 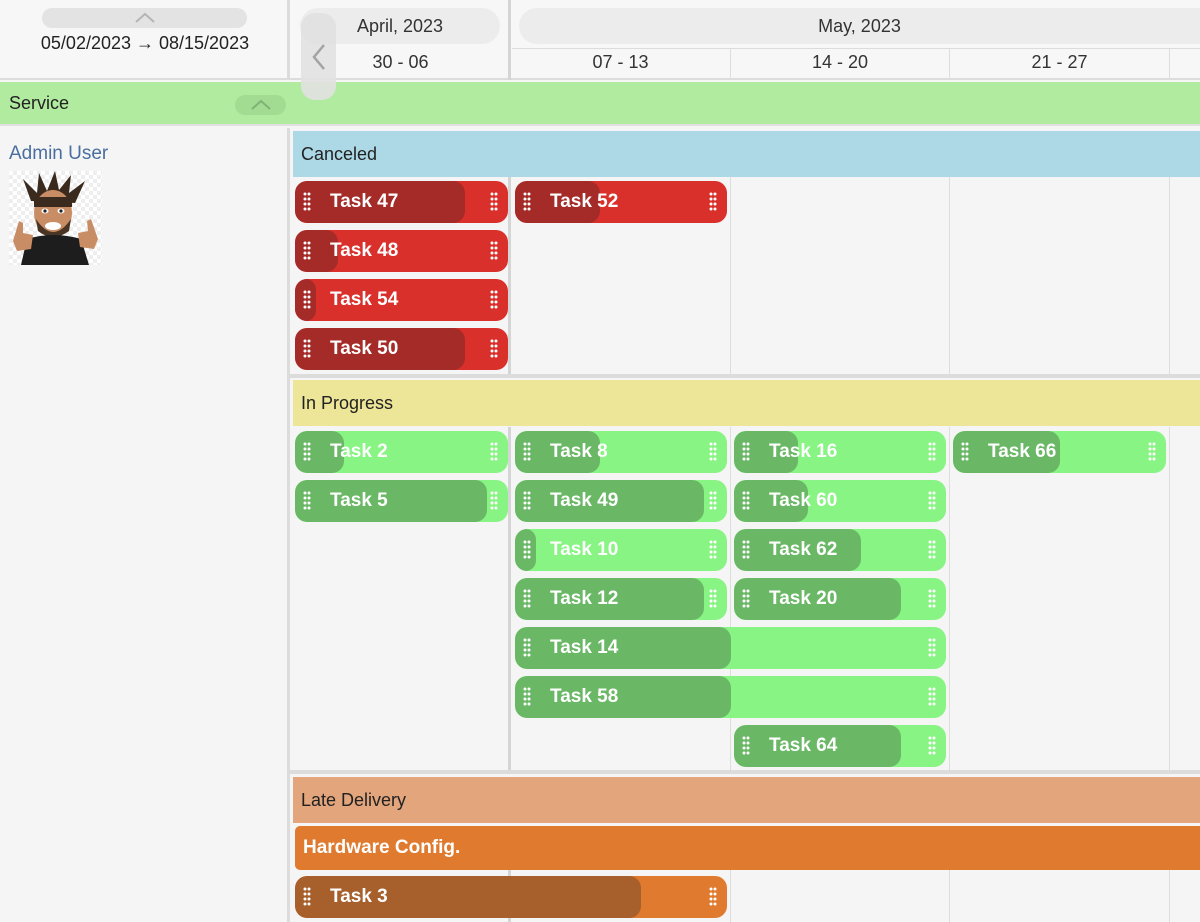 What do you see at coordinates (59, 153) in the screenshot?
I see `user-name-link: Admin User` at bounding box center [59, 153].